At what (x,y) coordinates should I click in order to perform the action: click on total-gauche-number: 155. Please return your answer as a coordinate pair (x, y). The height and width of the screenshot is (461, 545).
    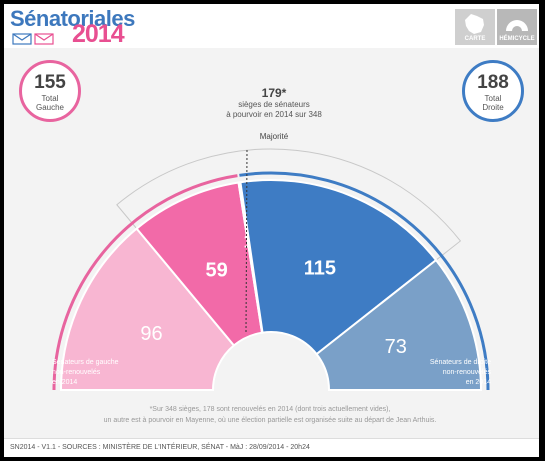
    Looking at the image, I should click on (50, 82).